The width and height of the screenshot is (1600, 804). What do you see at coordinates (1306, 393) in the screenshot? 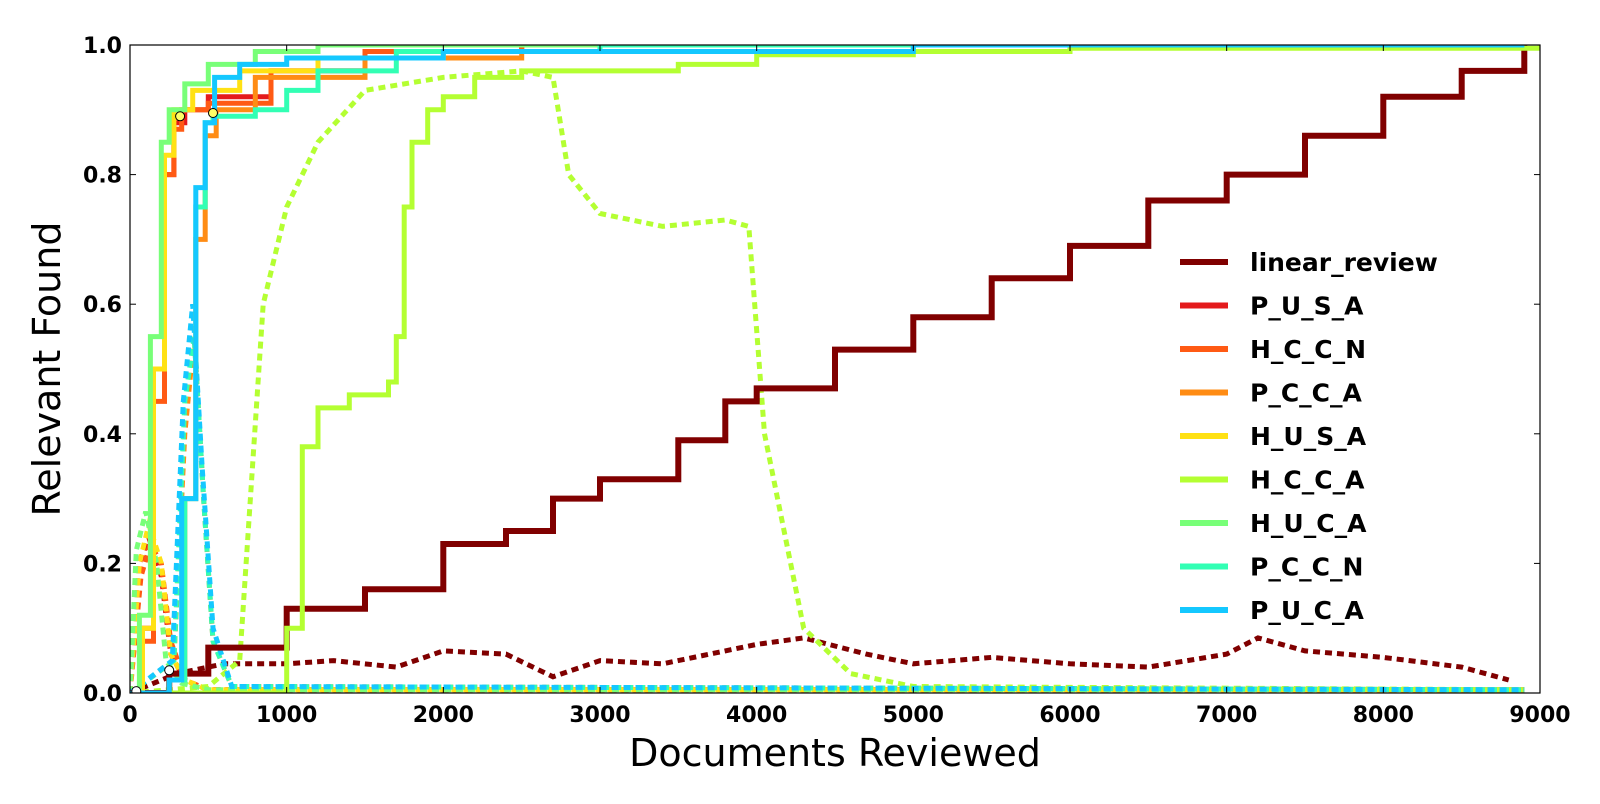
I see `legend-label-p-c-c-a: P_C_C_A` at bounding box center [1306, 393].